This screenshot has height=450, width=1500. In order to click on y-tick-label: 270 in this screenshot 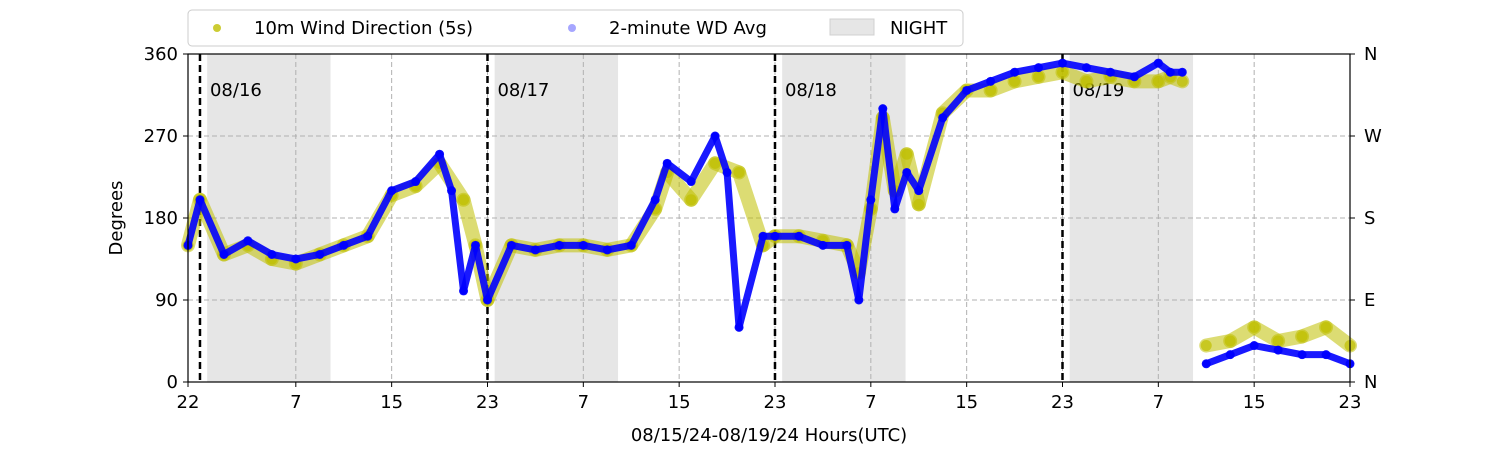, I will do `click(161, 136)`.